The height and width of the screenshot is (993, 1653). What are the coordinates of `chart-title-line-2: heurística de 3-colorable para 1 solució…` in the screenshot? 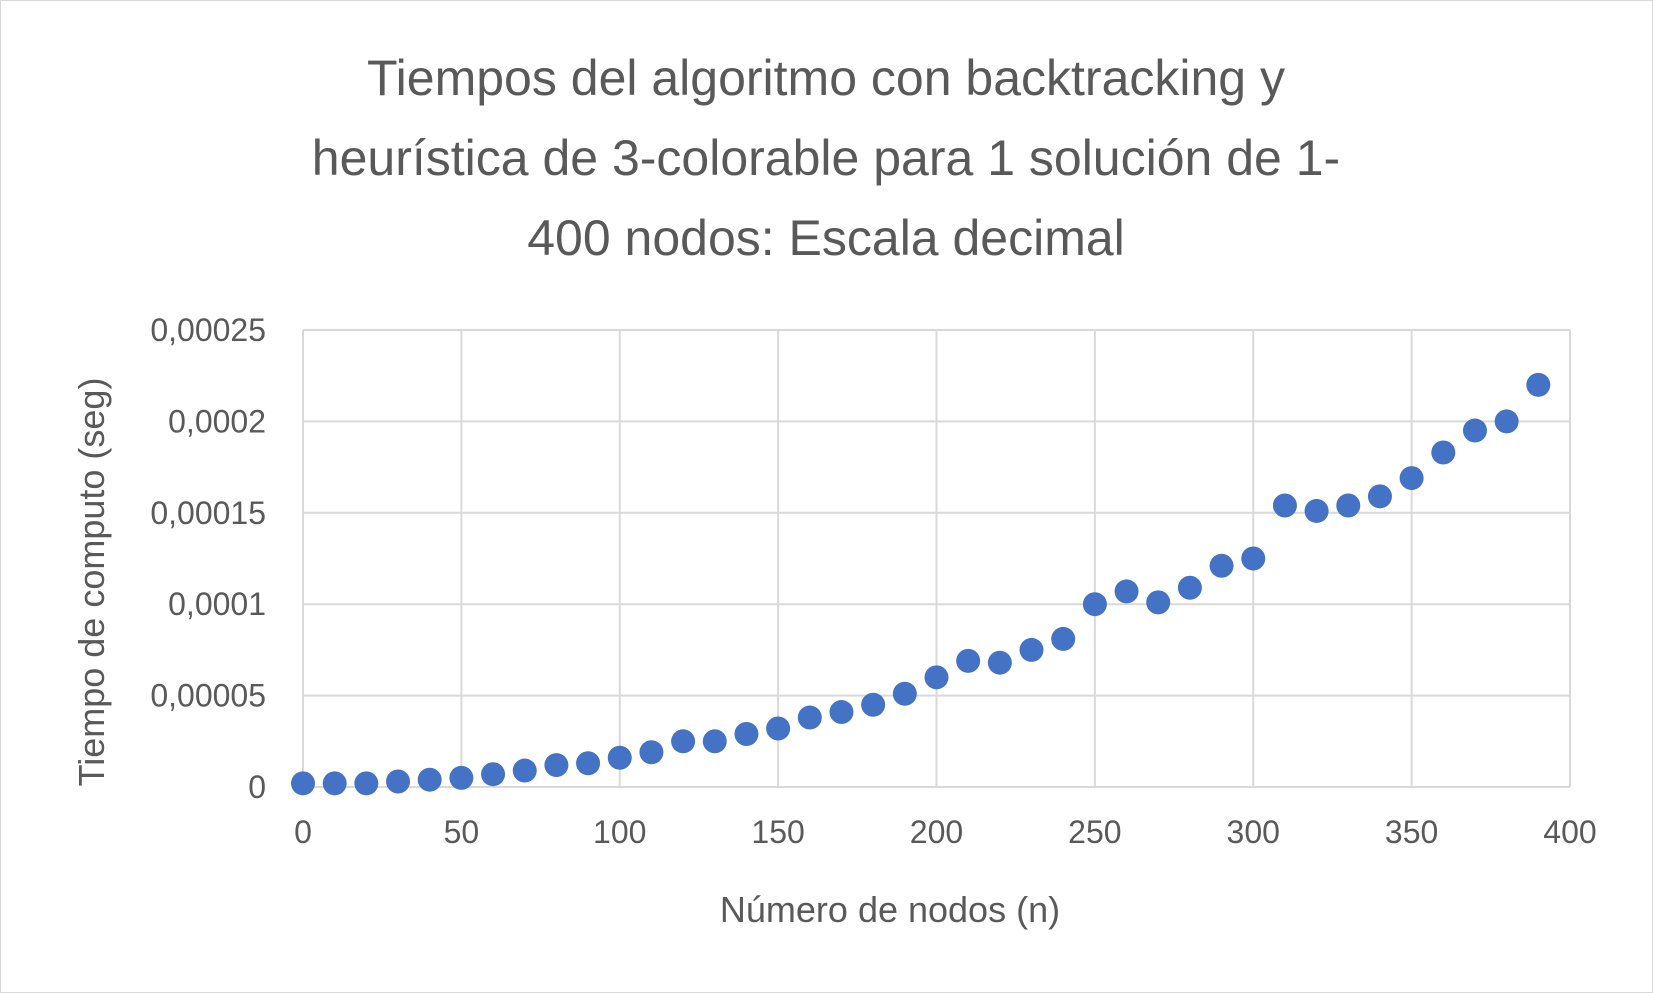 It's located at (826, 158).